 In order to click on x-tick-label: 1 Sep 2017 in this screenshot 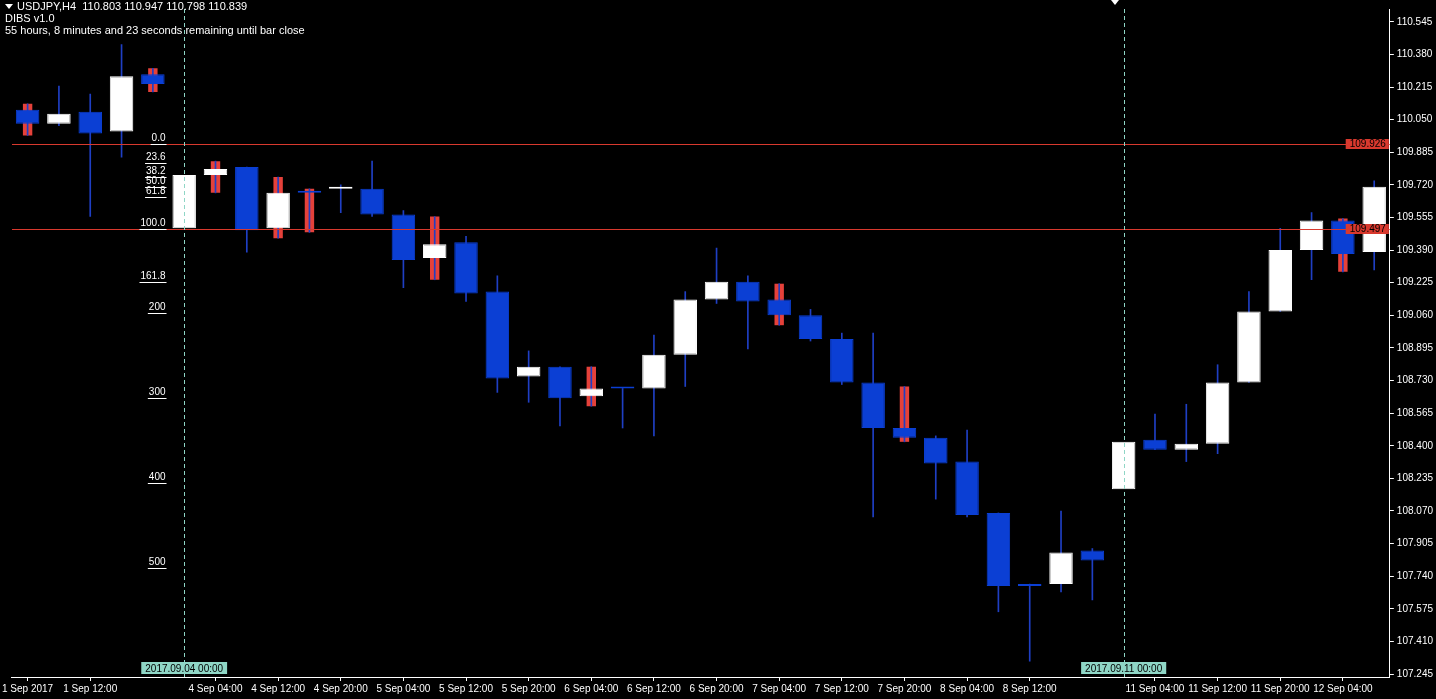, I will do `click(28, 688)`.